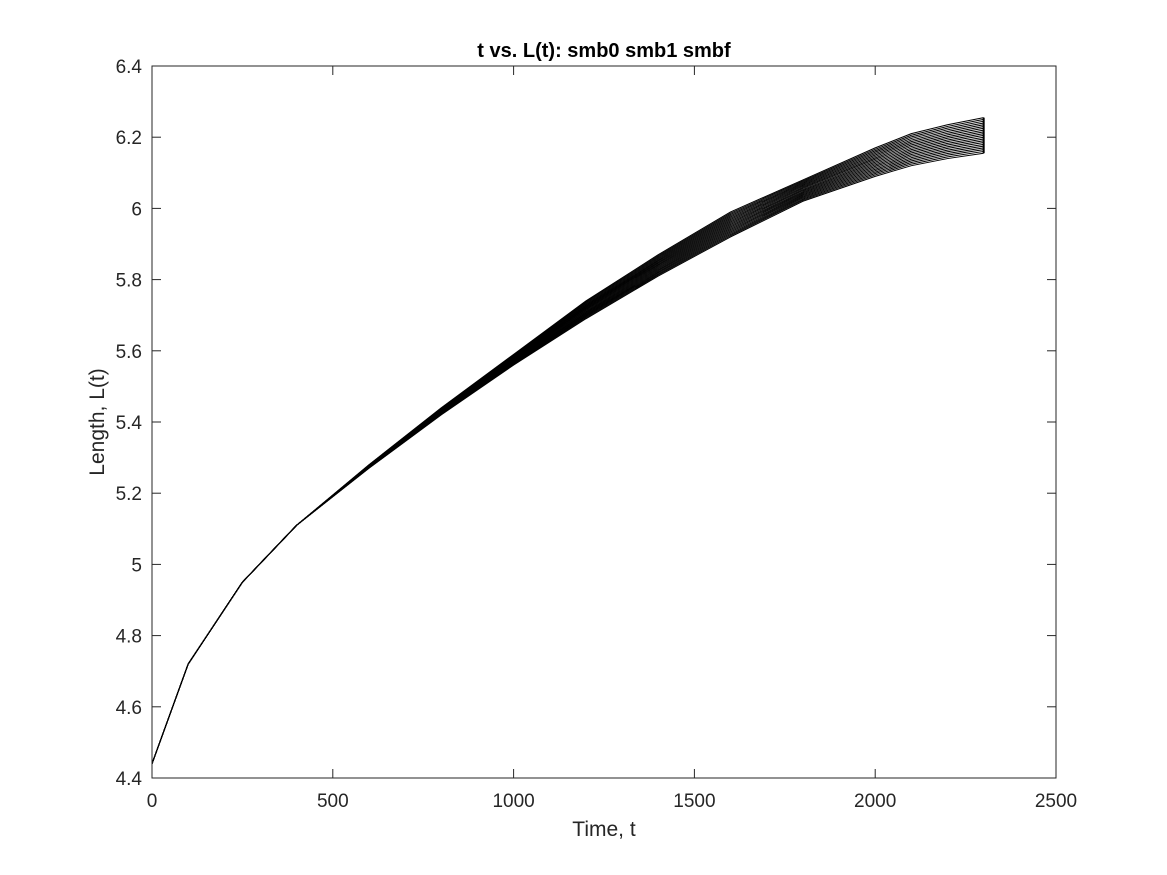  I want to click on y-axis-label: Length, L(t), so click(97, 421).